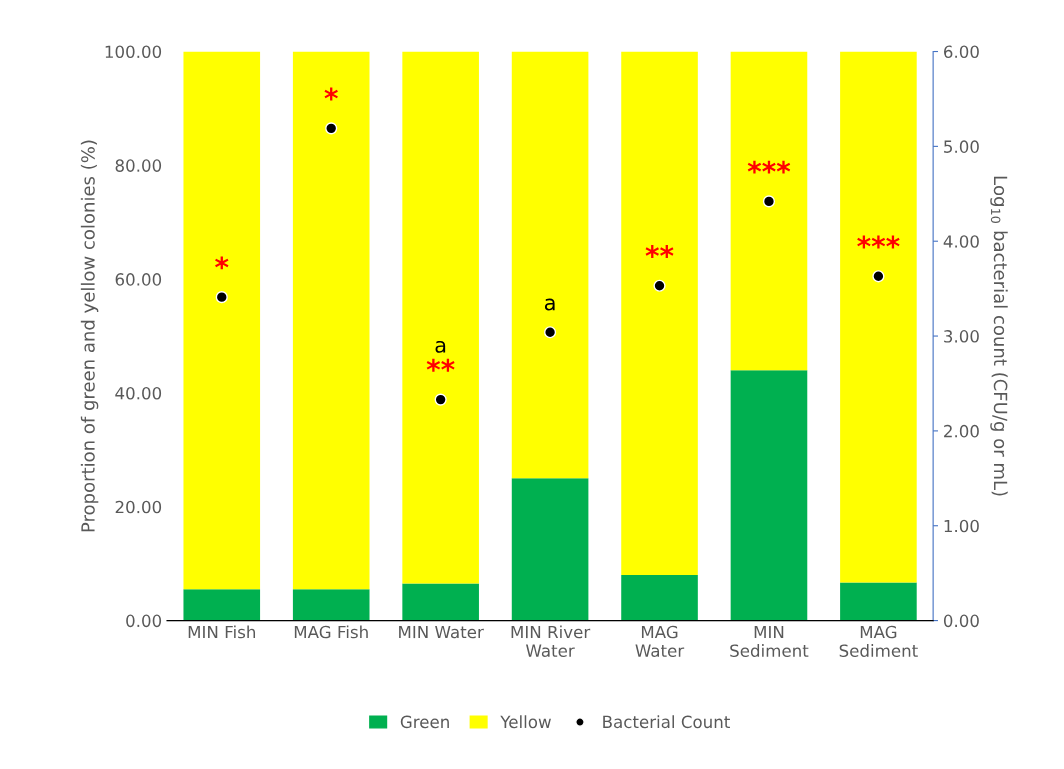 The width and height of the screenshot is (1064, 769). What do you see at coordinates (440, 346) in the screenshot?
I see `text: a` at bounding box center [440, 346].